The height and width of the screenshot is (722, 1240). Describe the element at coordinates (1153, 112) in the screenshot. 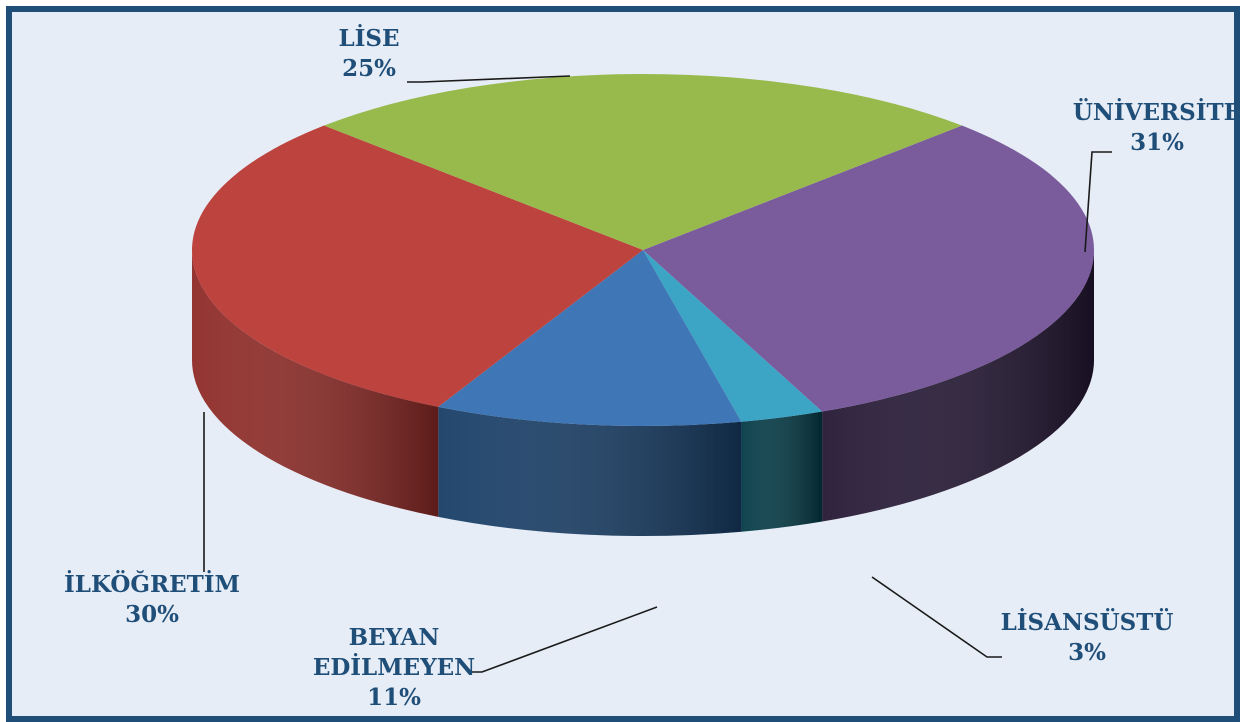

I see `slice-name: ÜNİVERSİTE` at that location.